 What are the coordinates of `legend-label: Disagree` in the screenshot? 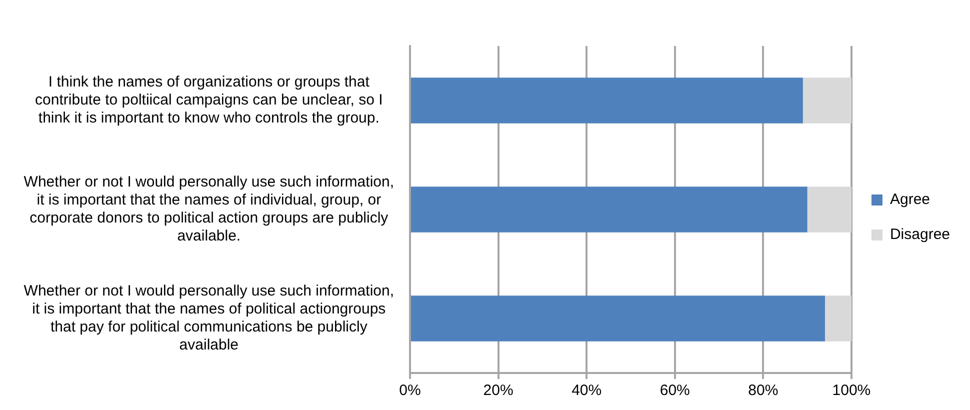 It's located at (920, 235).